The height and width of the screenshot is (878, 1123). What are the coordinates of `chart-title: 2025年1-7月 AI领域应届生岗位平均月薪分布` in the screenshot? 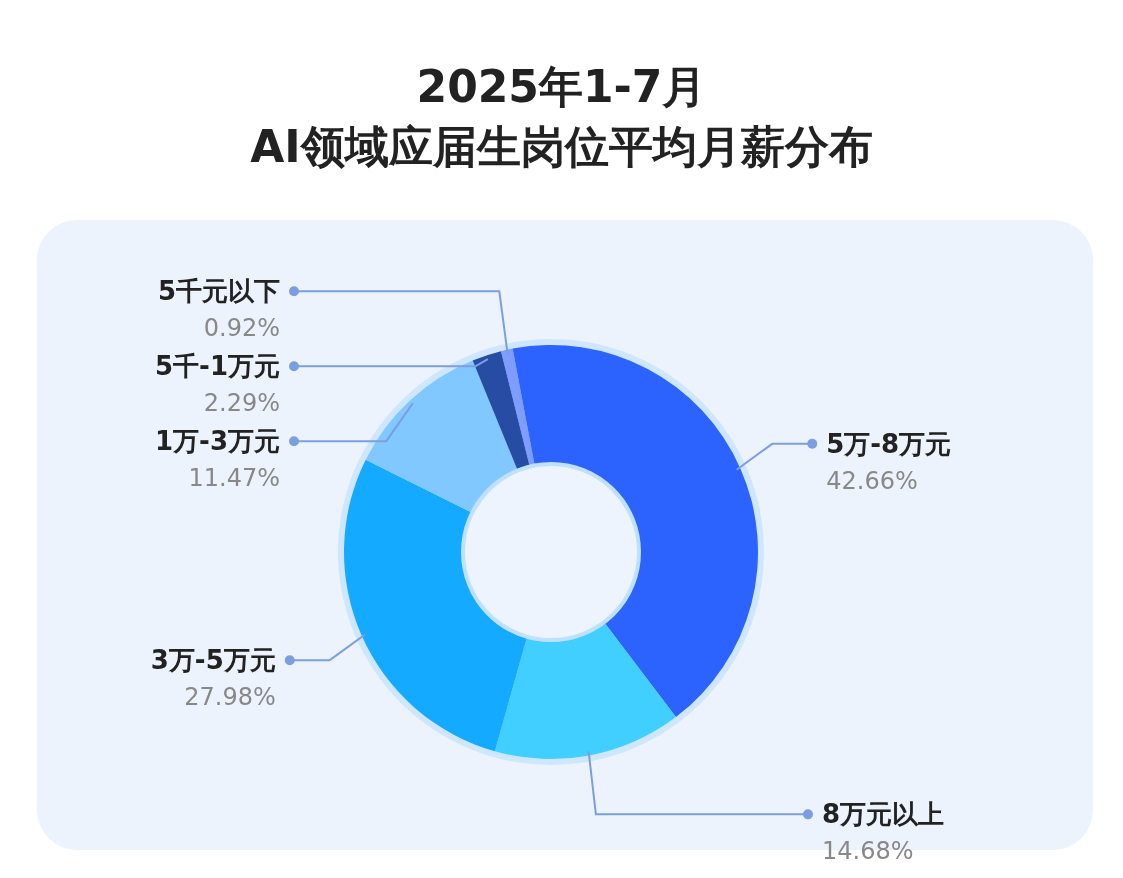 It's located at (561, 116).